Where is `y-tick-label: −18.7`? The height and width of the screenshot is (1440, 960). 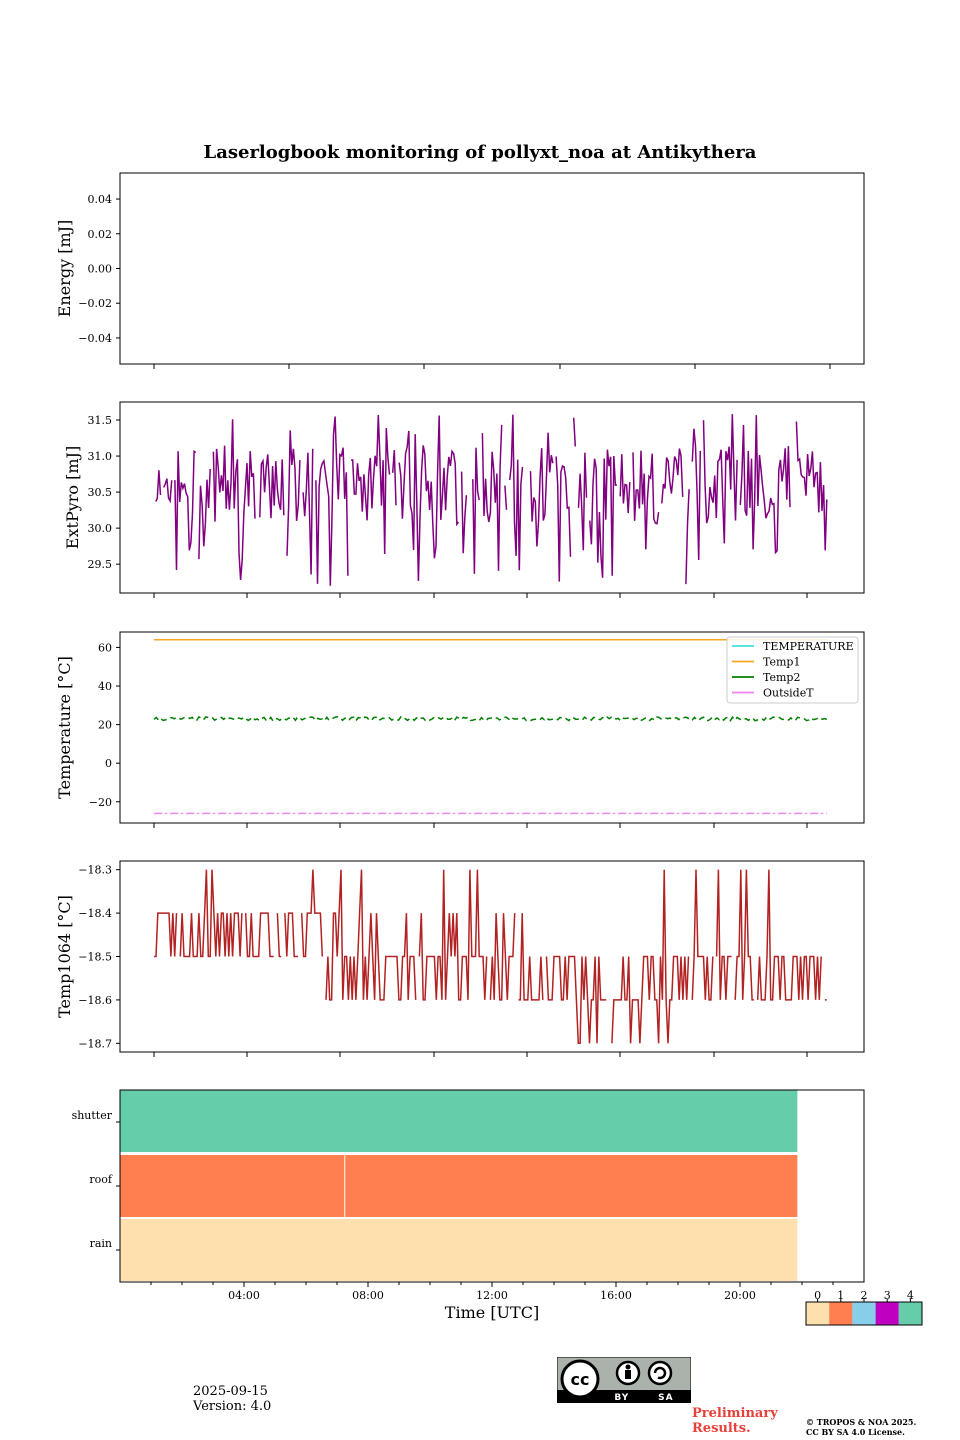 y-tick-label: −18.7 is located at coordinates (95, 1043).